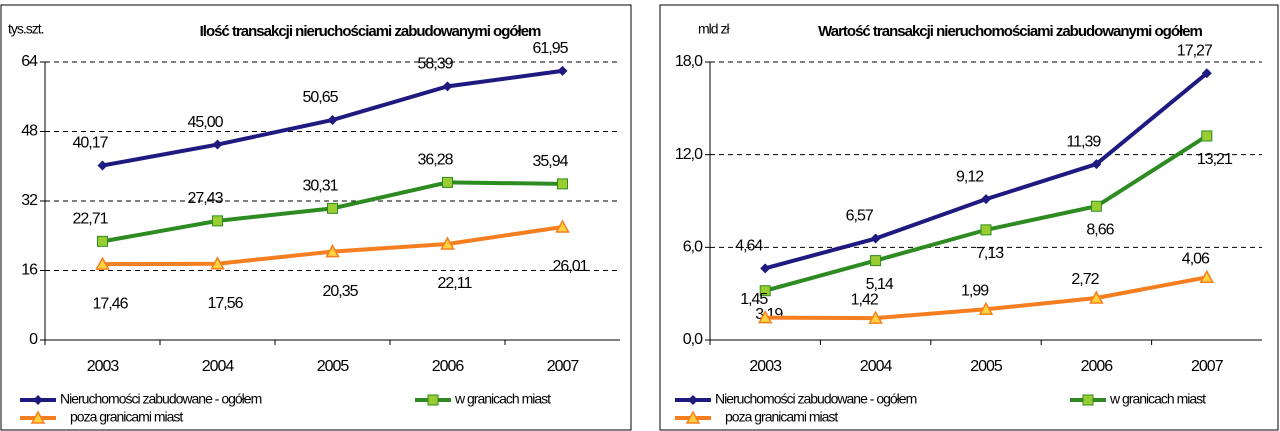 The width and height of the screenshot is (1280, 431). Describe the element at coordinates (571, 266) in the screenshot. I see `value-label: 26,01` at that location.